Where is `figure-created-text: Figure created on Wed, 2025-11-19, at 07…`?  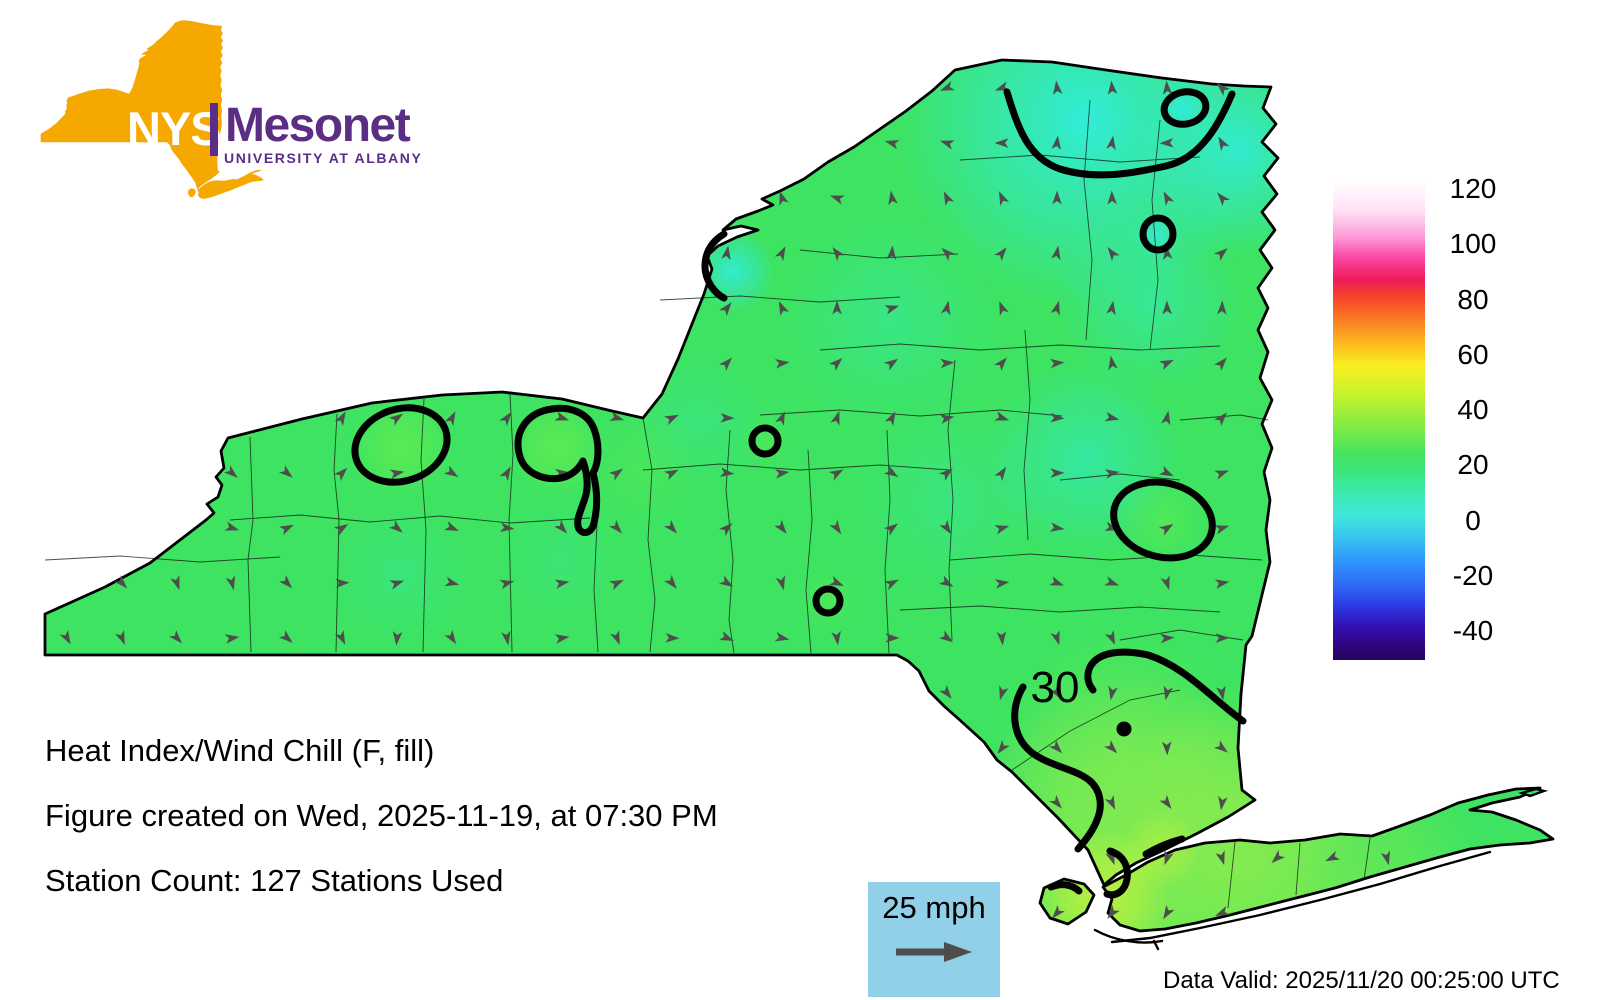 figure-created-text: Figure created on Wed, 2025-11-19, at 07… is located at coordinates (381, 815).